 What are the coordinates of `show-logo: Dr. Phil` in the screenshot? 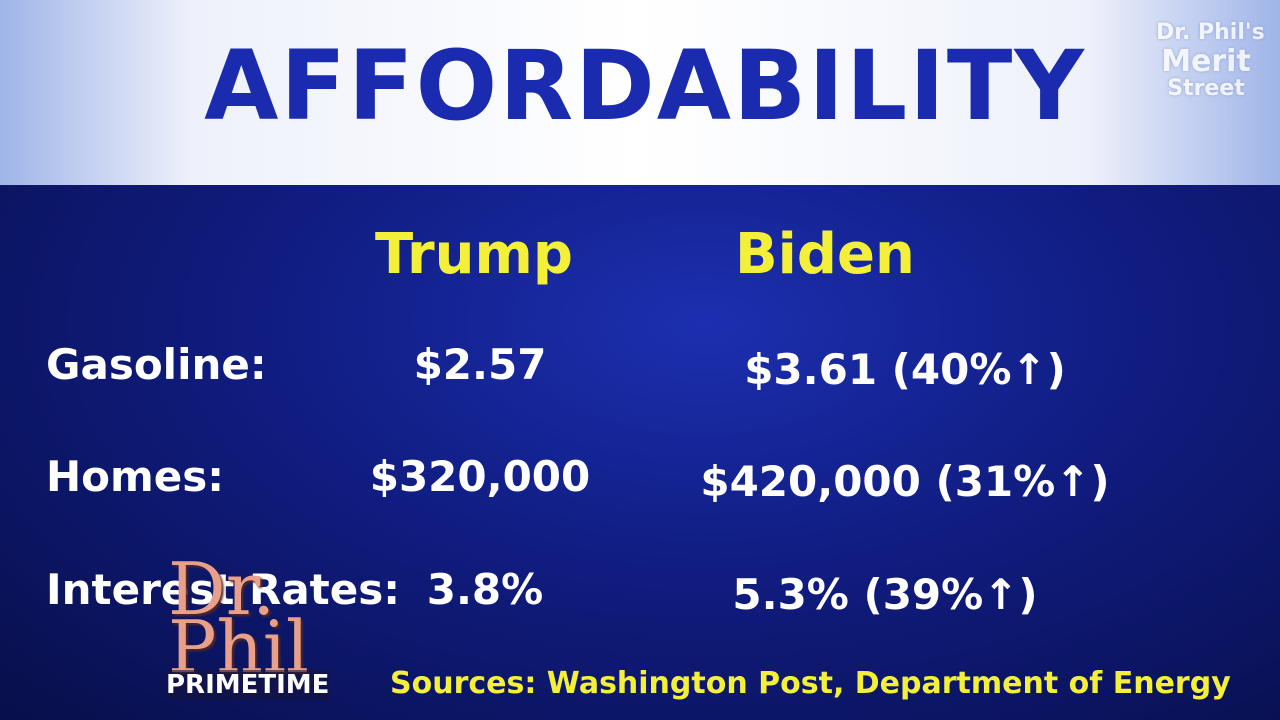 It's located at (238, 618).